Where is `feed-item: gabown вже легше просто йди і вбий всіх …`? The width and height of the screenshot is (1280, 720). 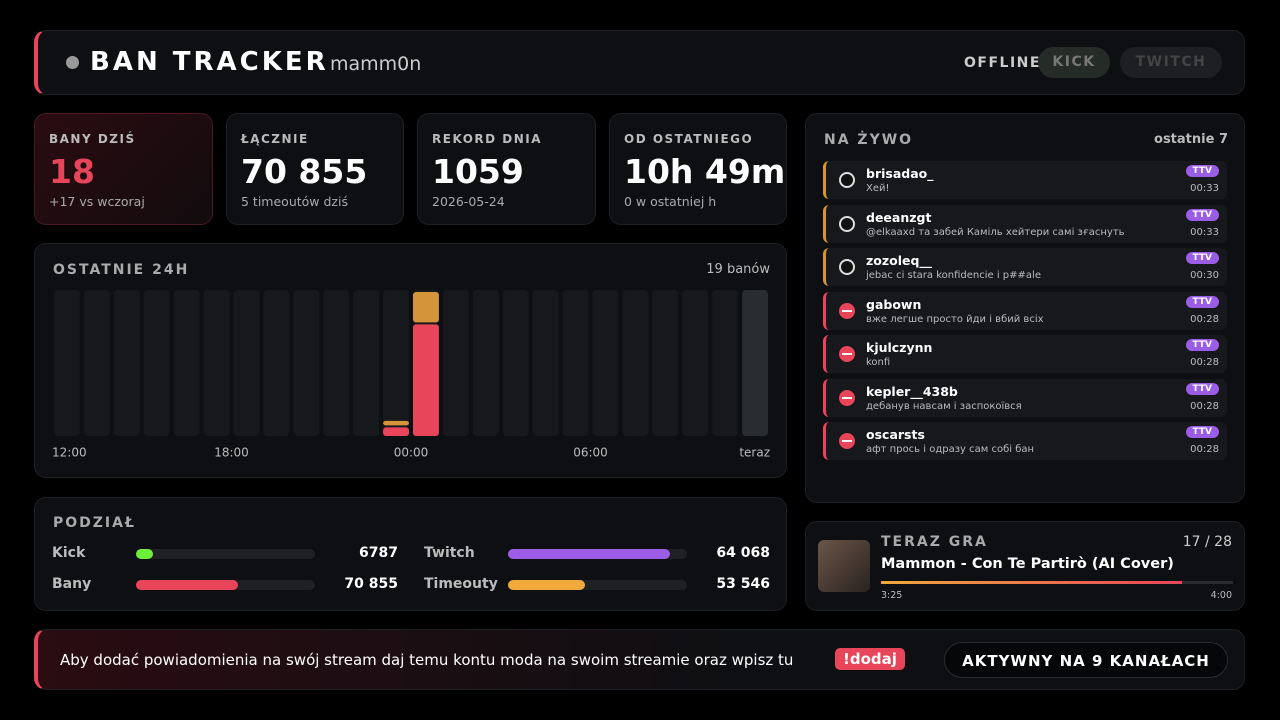
feed-item: gabown вже легше просто йди і вбий всіх … is located at coordinates (1025, 310).